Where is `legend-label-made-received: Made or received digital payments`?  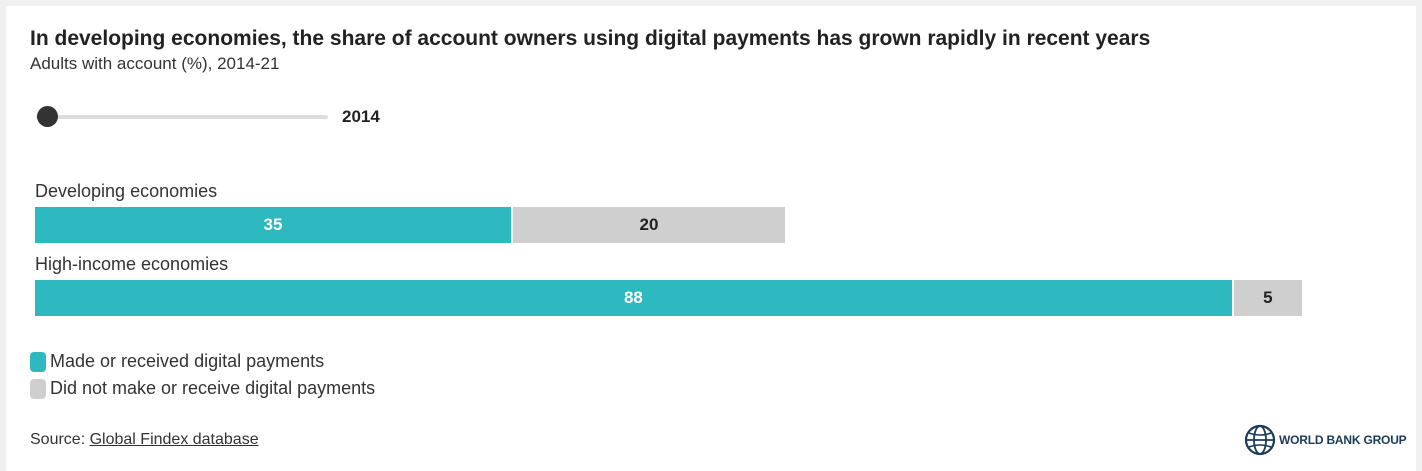
legend-label-made-received: Made or received digital payments is located at coordinates (187, 361).